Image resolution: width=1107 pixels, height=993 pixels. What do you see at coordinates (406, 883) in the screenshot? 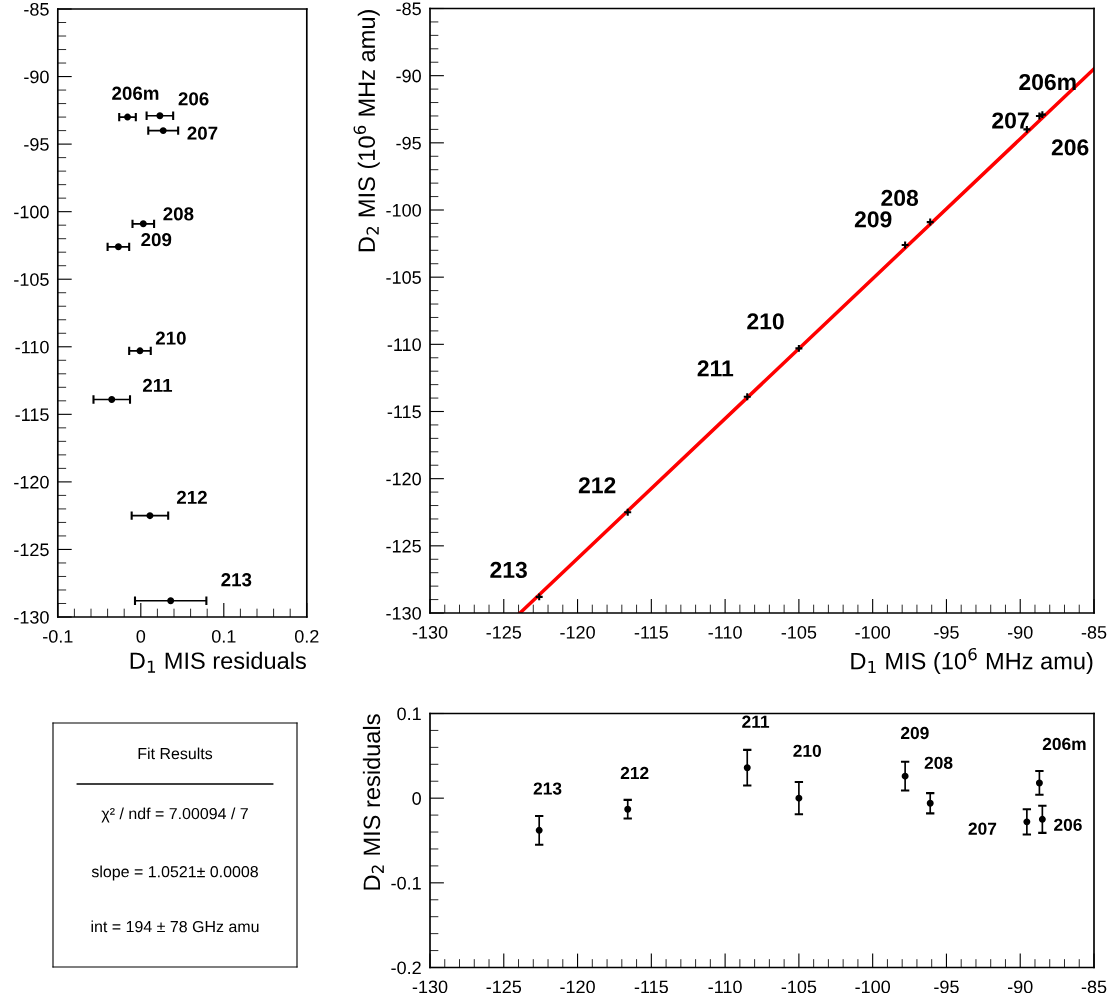
I see `y-tick-label: -0.1` at bounding box center [406, 883].